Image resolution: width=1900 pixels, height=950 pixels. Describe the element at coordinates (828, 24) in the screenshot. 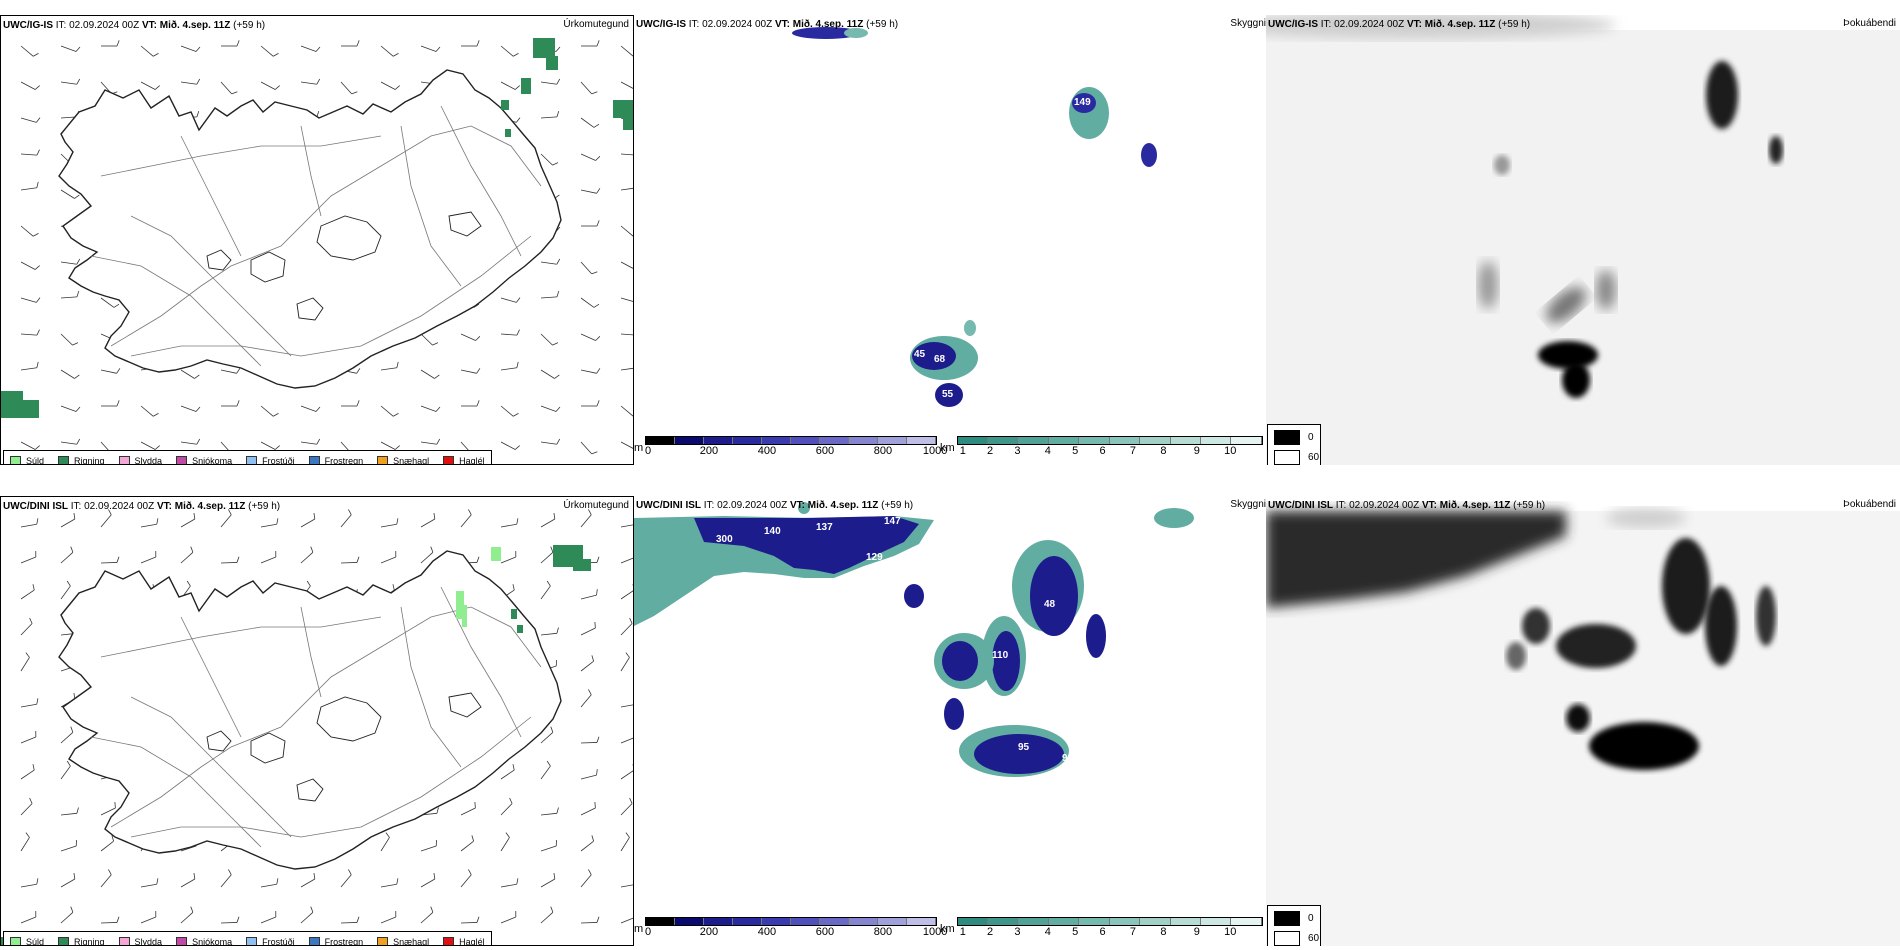

I see `vt-value: Mið. 4.sep. 11Z` at that location.